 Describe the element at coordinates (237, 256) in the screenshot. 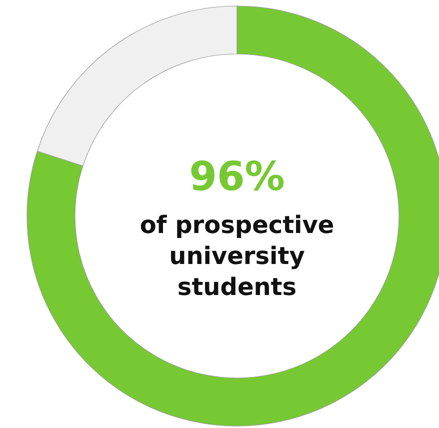

I see `text: of prospective university students` at that location.